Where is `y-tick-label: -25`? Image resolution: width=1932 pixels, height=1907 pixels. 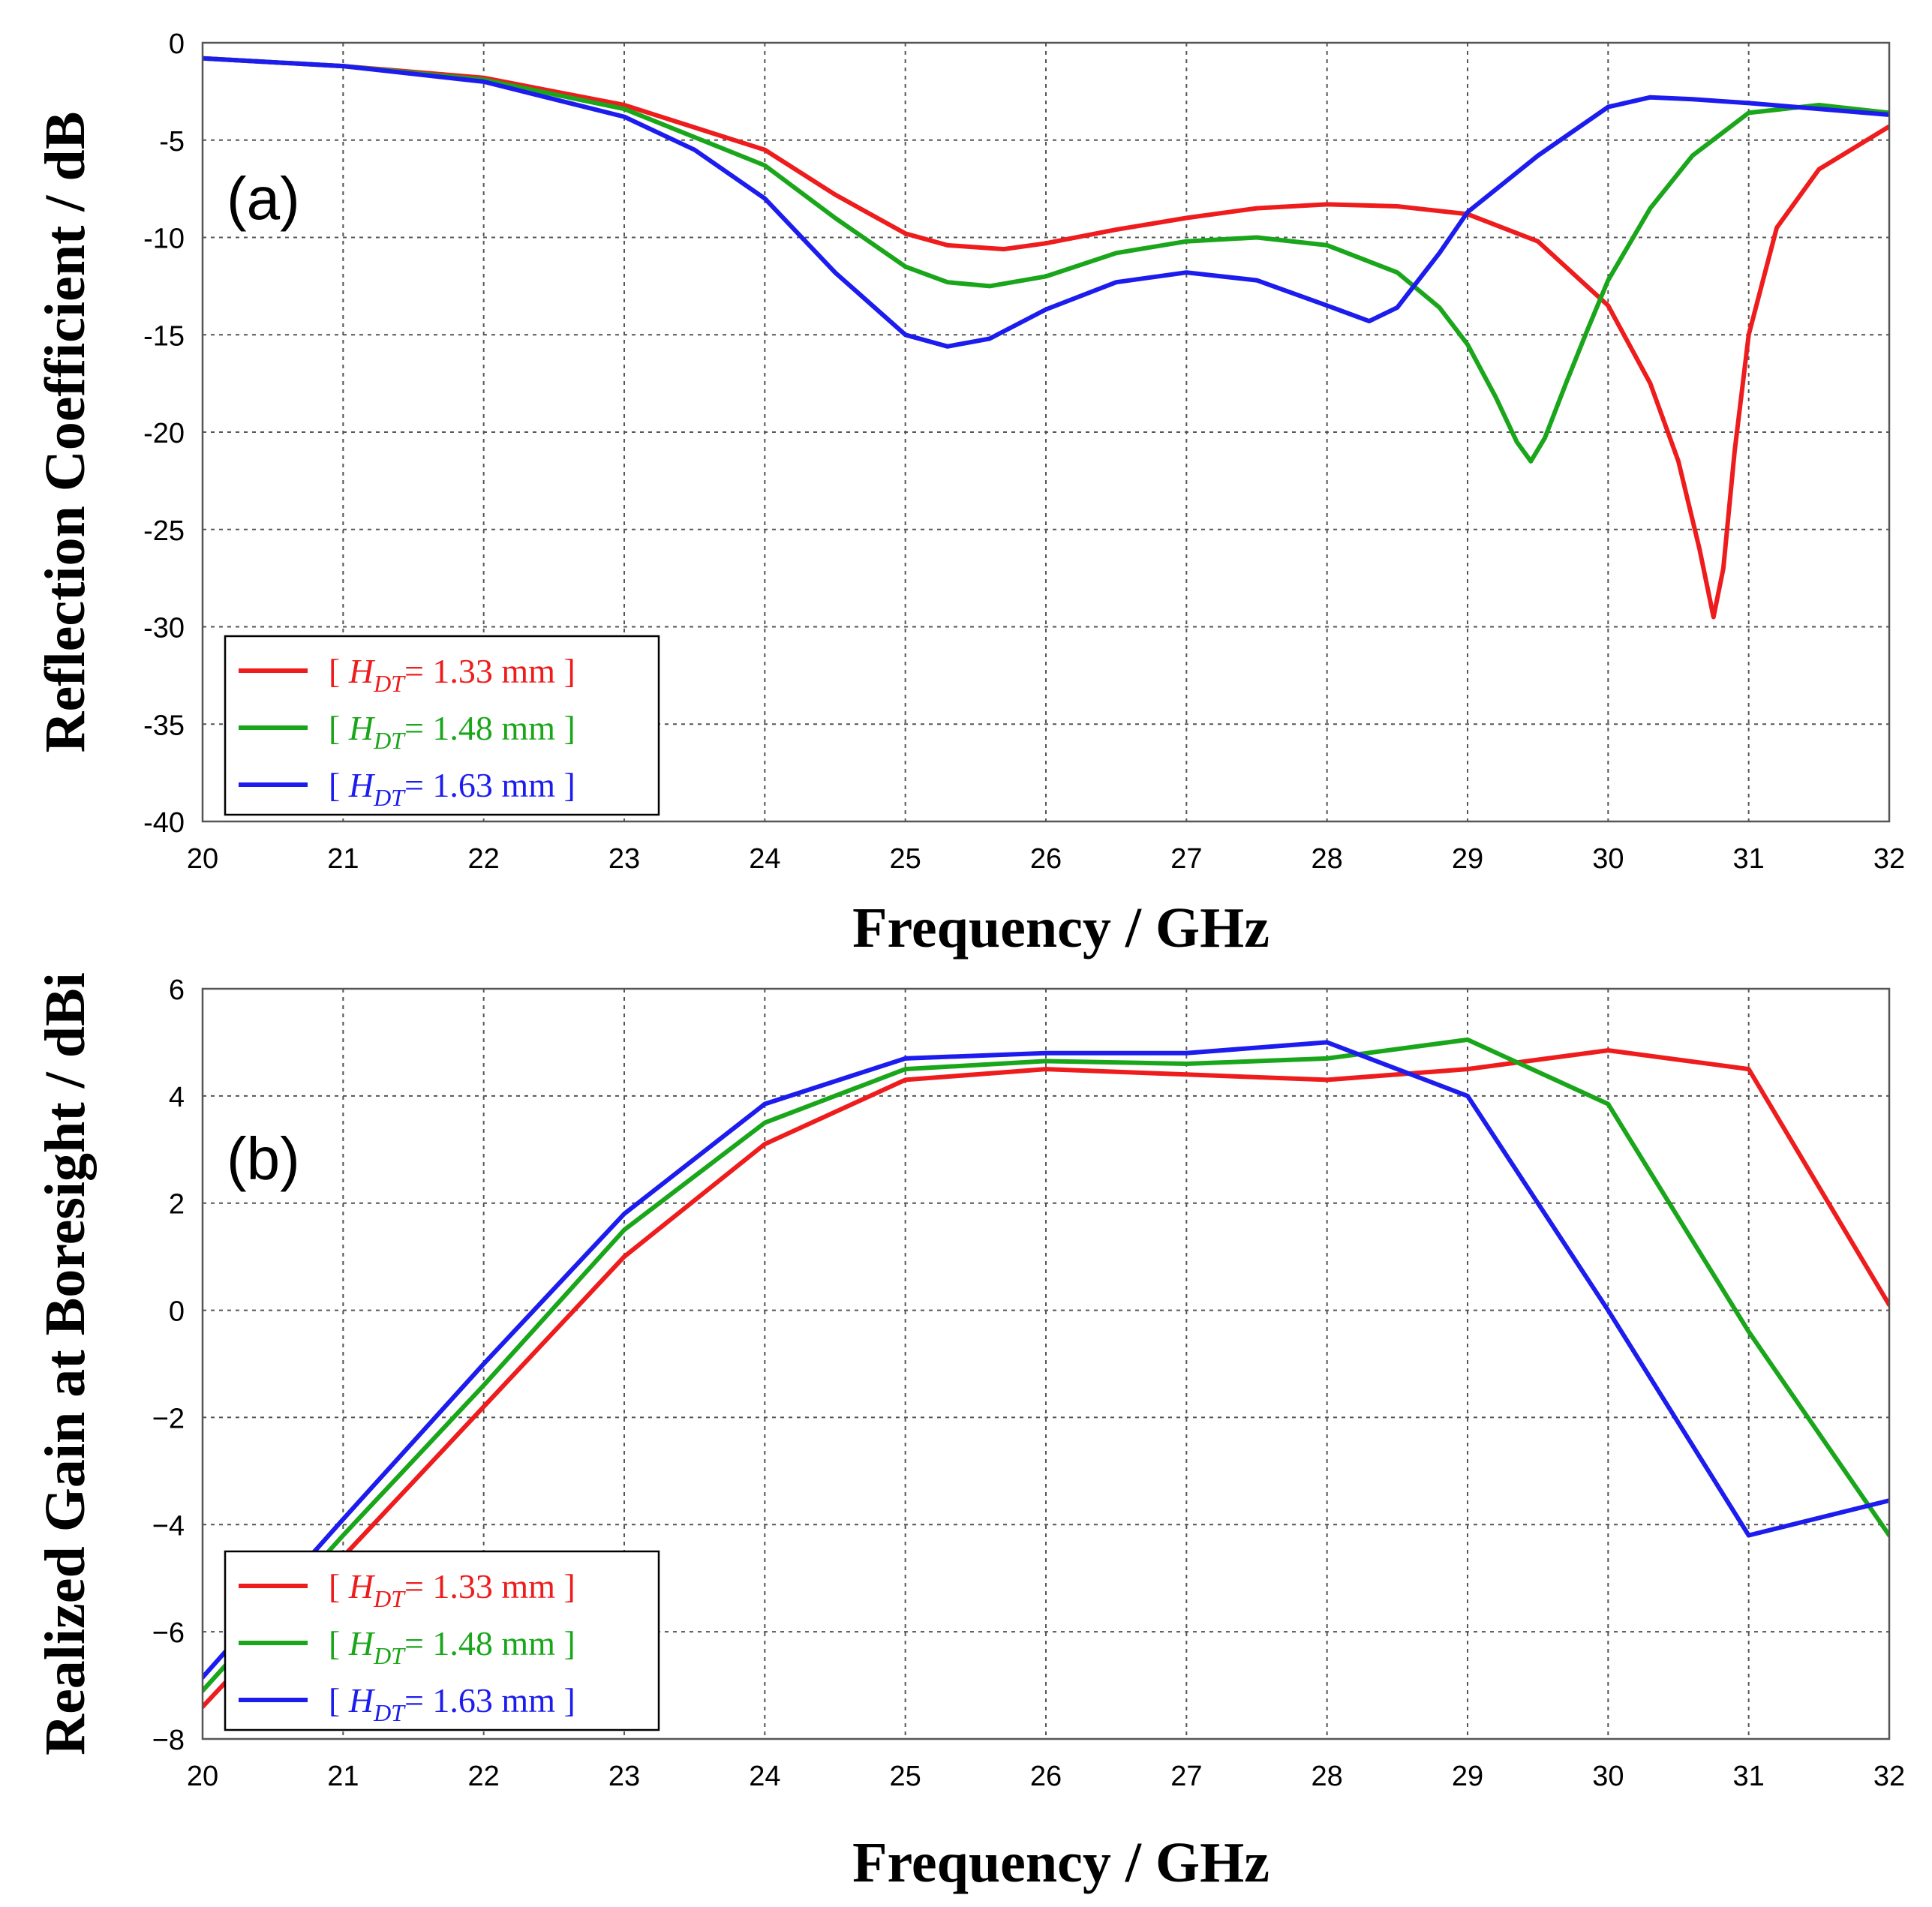
y-tick-label: -25 is located at coordinates (164, 531).